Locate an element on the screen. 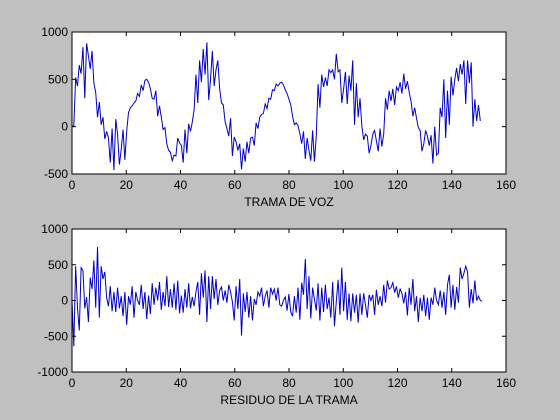  x-axis-label: TRAMA DE VOZ is located at coordinates (288, 202).